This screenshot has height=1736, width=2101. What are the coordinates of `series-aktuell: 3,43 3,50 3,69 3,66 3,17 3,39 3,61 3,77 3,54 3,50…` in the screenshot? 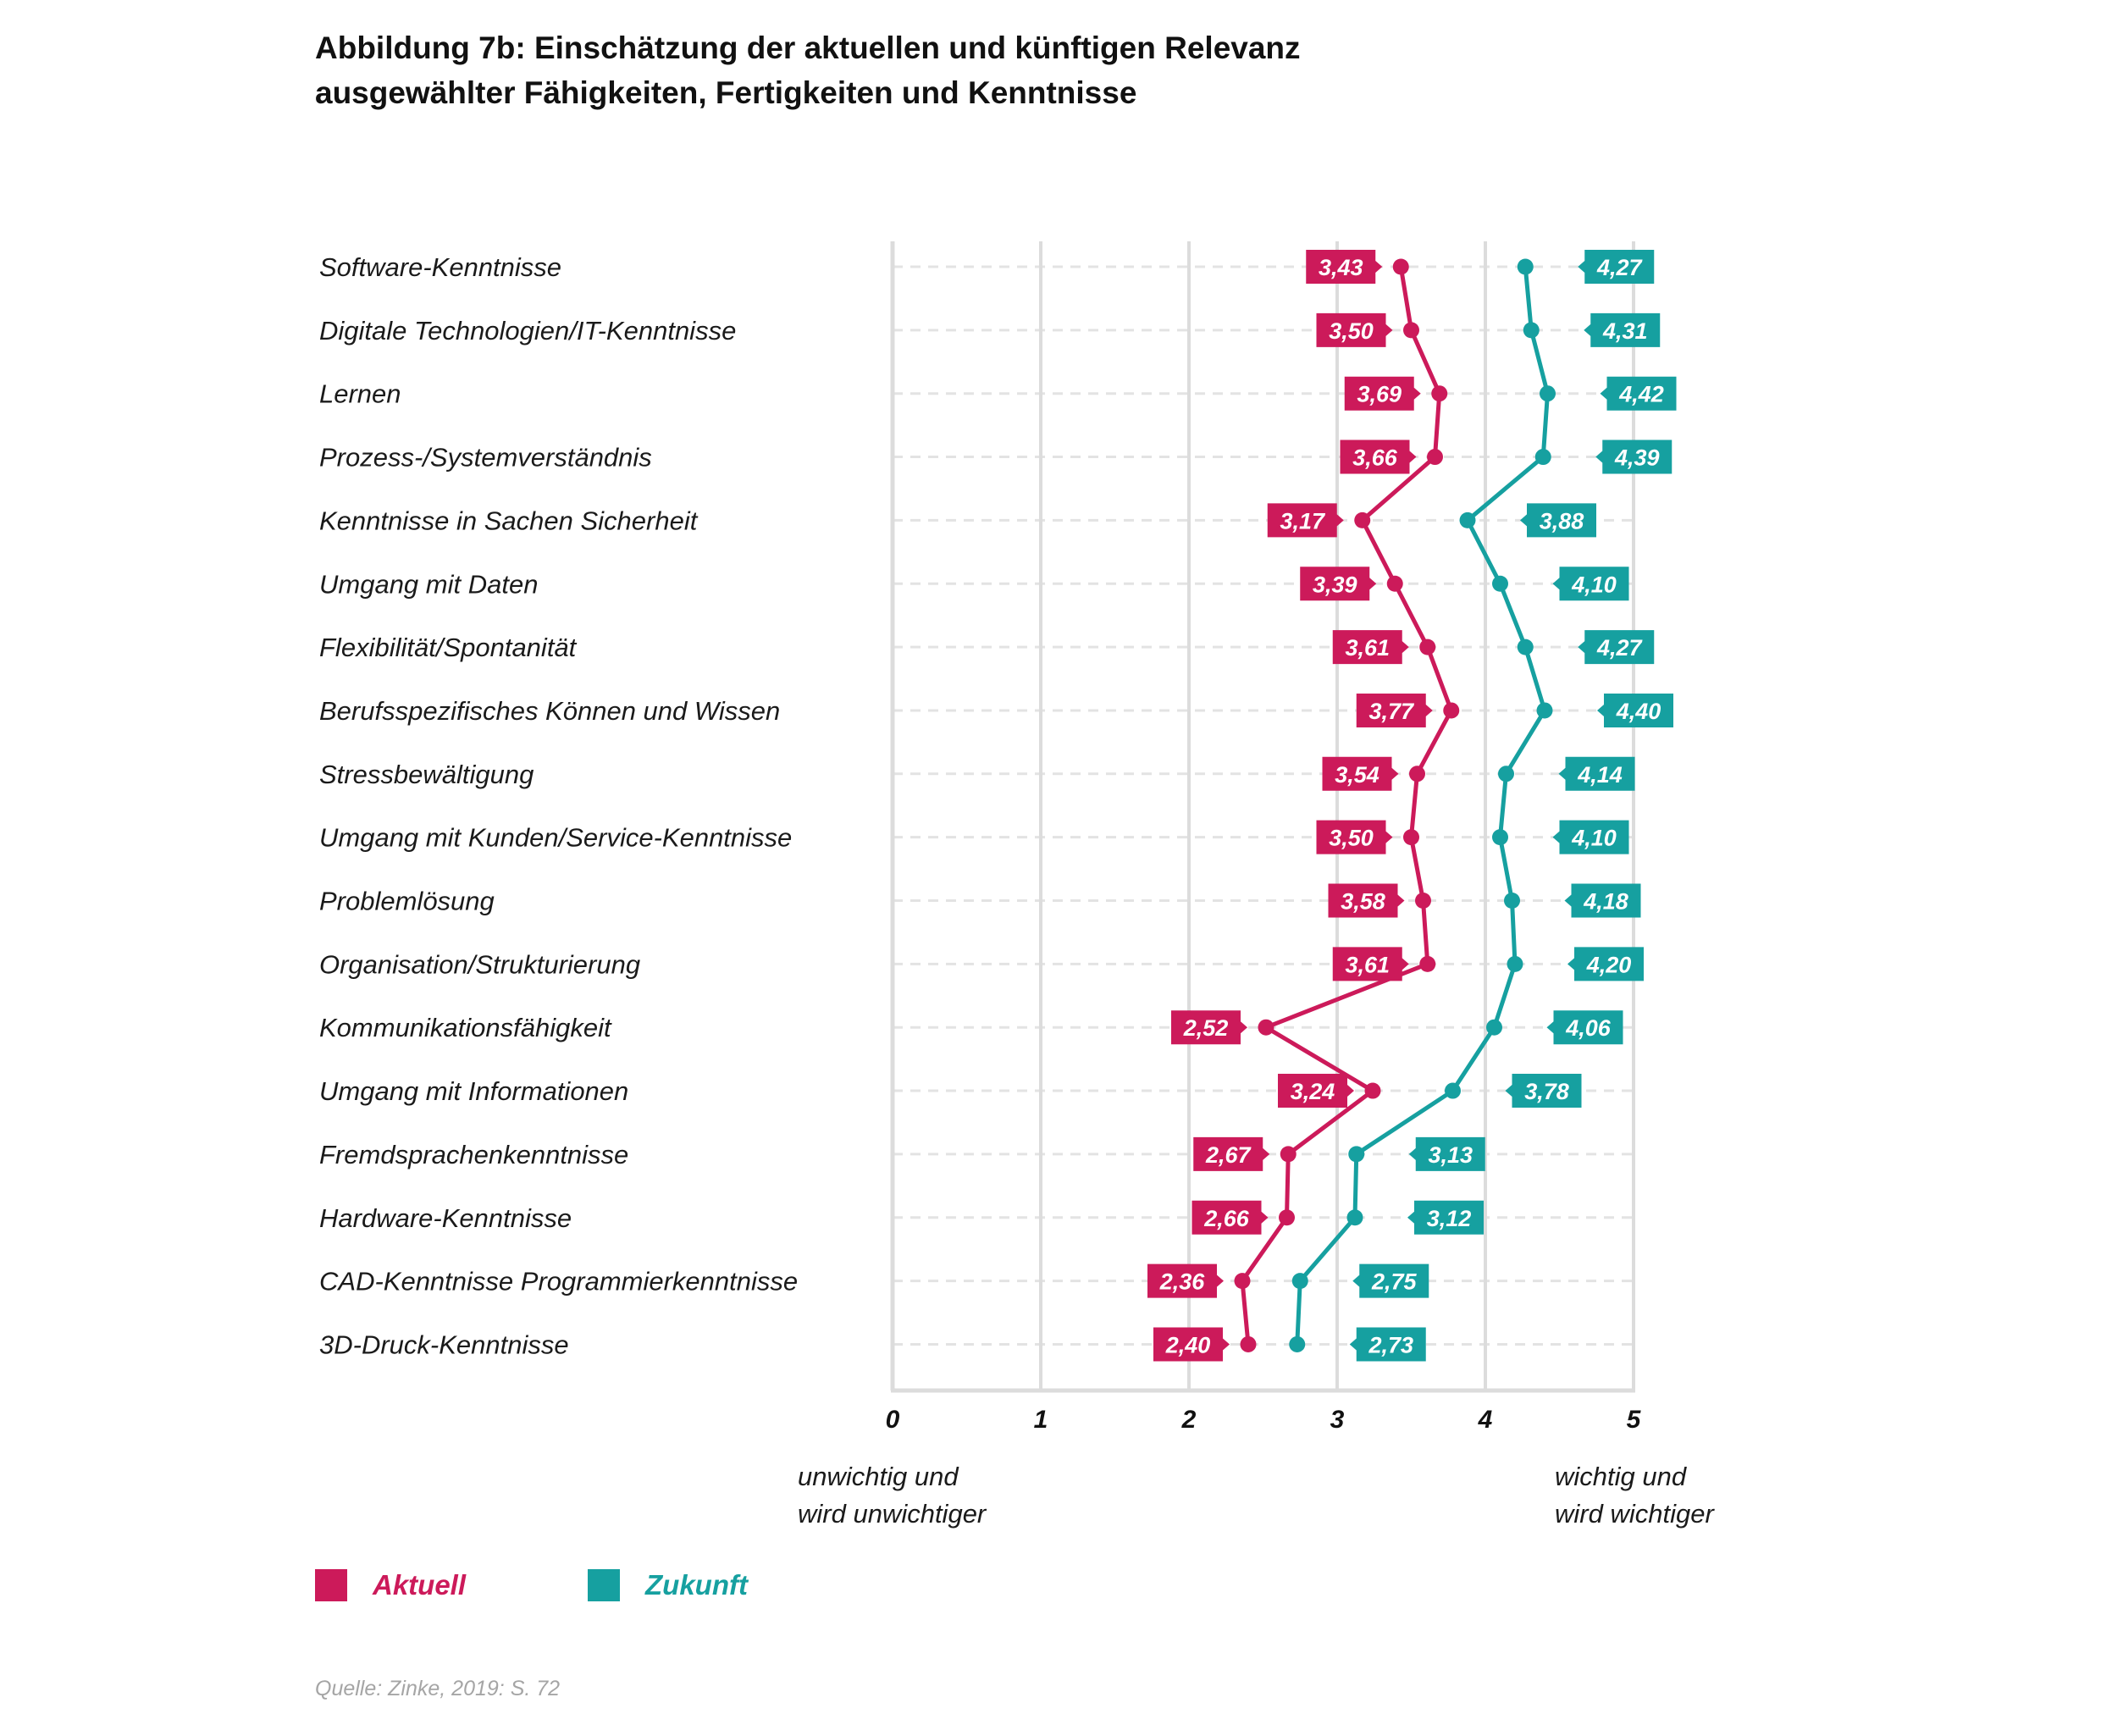 It's located at (1303, 806).